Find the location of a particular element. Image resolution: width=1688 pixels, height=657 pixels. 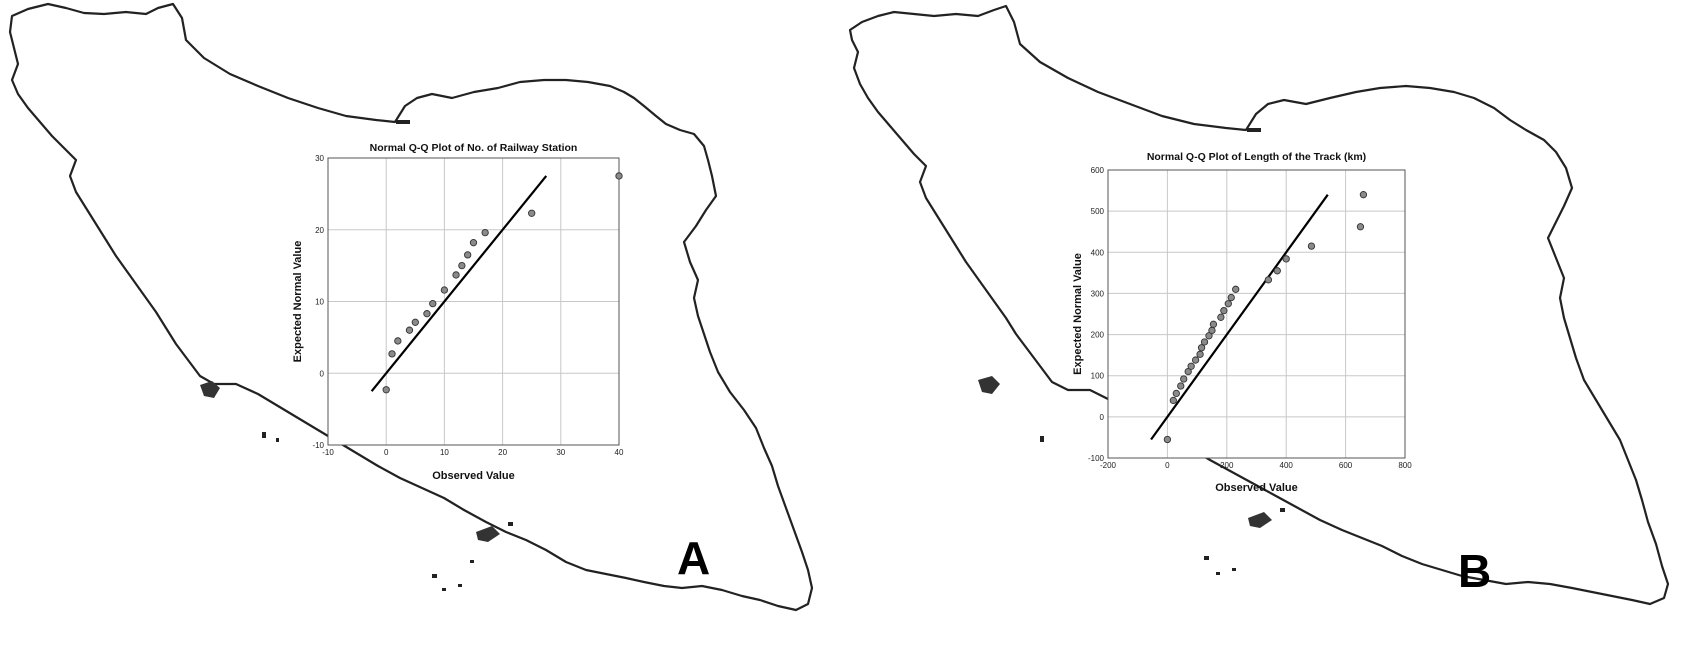

y-tick-label: 600 is located at coordinates (1098, 170).